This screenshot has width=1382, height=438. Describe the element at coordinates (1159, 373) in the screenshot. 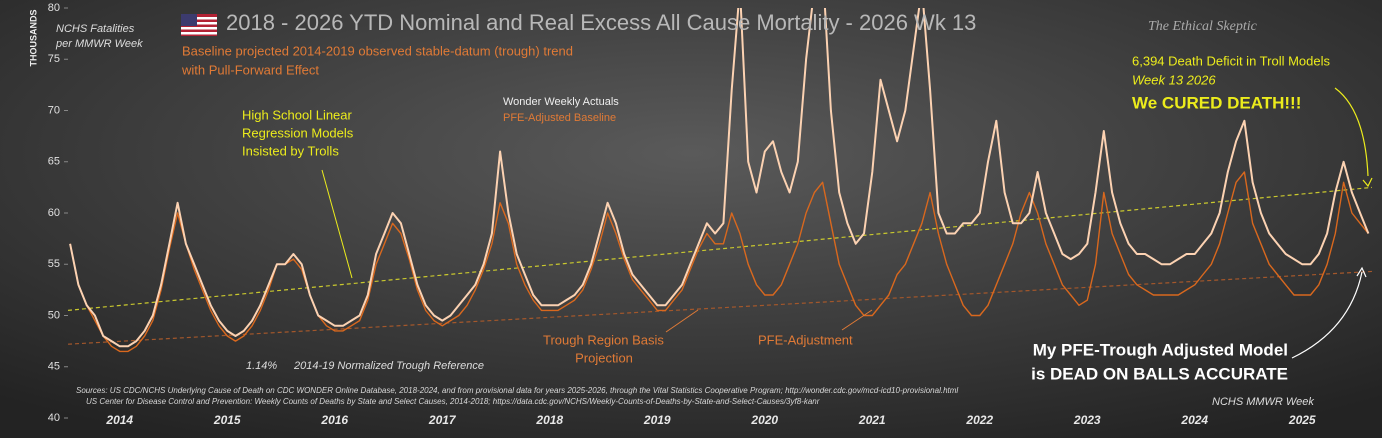

I see `annotation: is DEAD ON BALLS ACCURATE` at that location.